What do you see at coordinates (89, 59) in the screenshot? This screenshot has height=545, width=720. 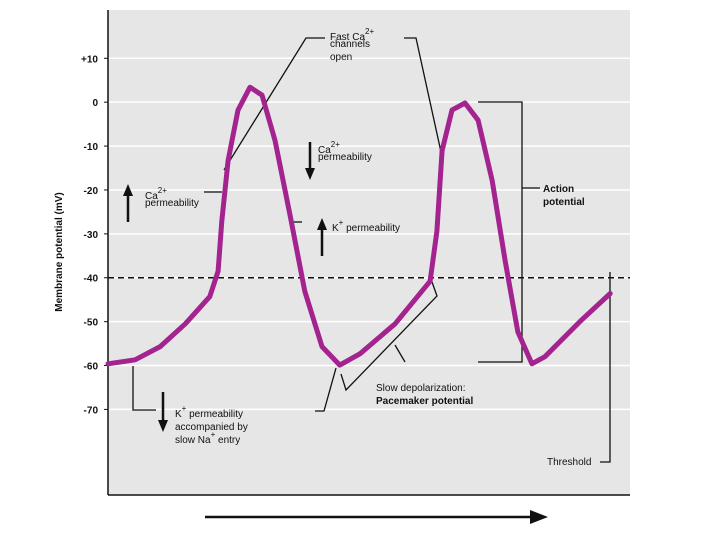 I see `y-tick-label: +10` at bounding box center [89, 59].